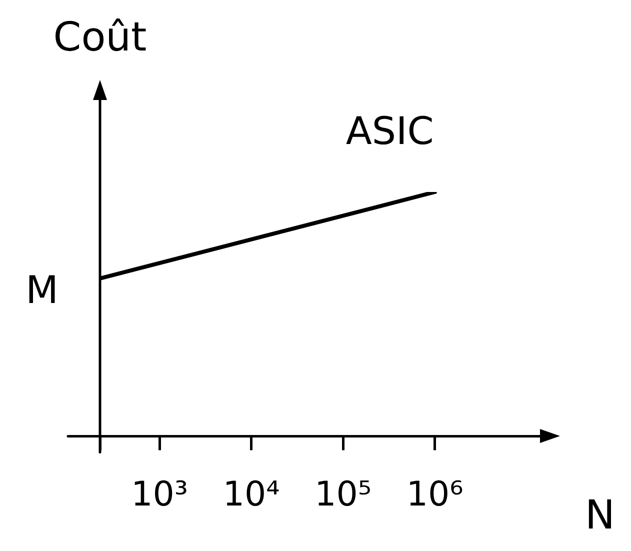 The width and height of the screenshot is (631, 551). What do you see at coordinates (343, 494) in the screenshot?
I see `x-tick-label: 10⁵` at bounding box center [343, 494].